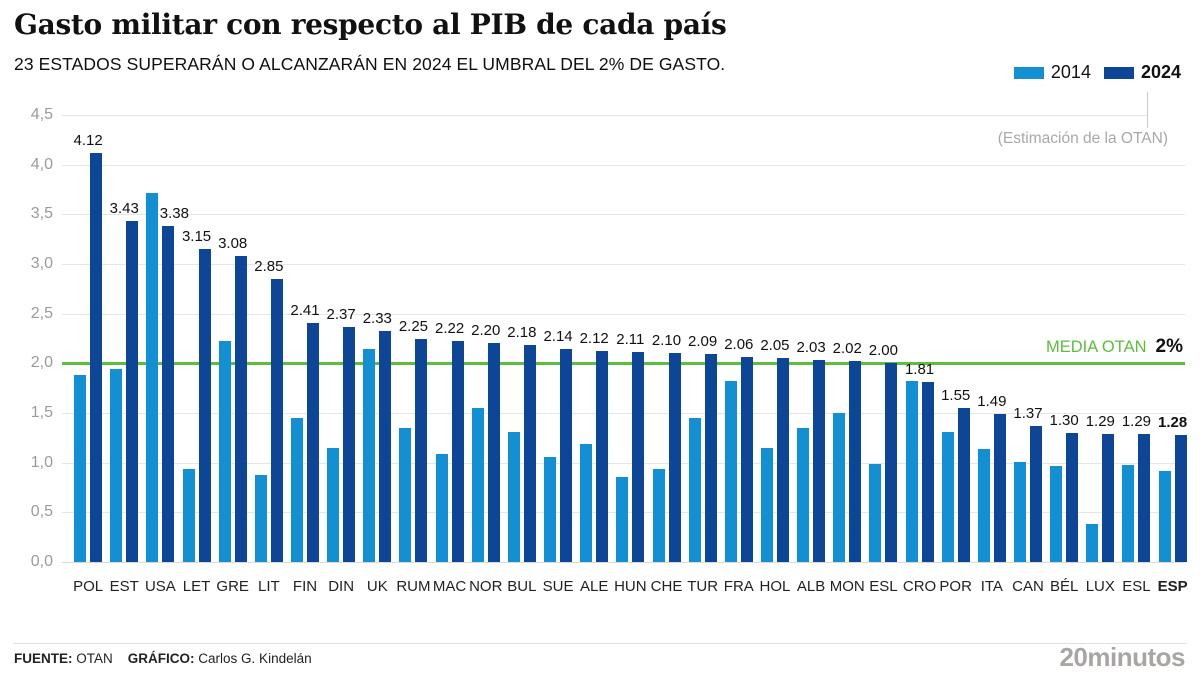  Describe the element at coordinates (522, 333) in the screenshot. I see `value-label-BUL: 2.18` at that location.